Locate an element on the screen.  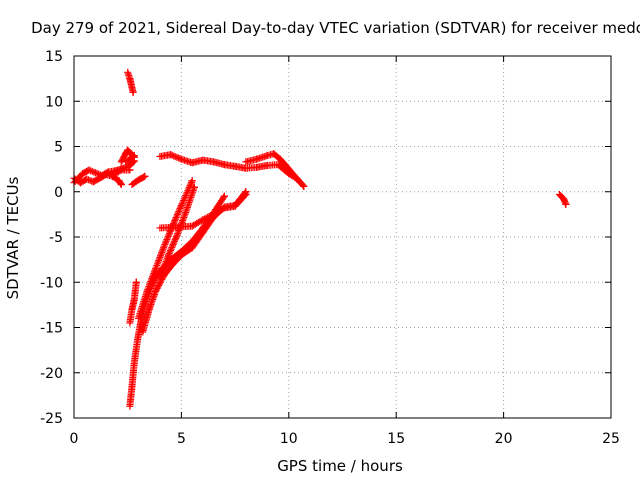
y-axis-label: SDTVAR / TECUs is located at coordinates (13, 237).